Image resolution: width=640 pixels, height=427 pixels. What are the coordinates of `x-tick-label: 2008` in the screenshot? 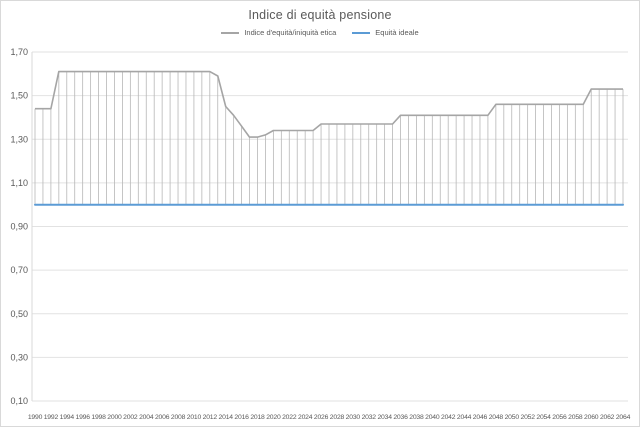 It's located at (178, 417).